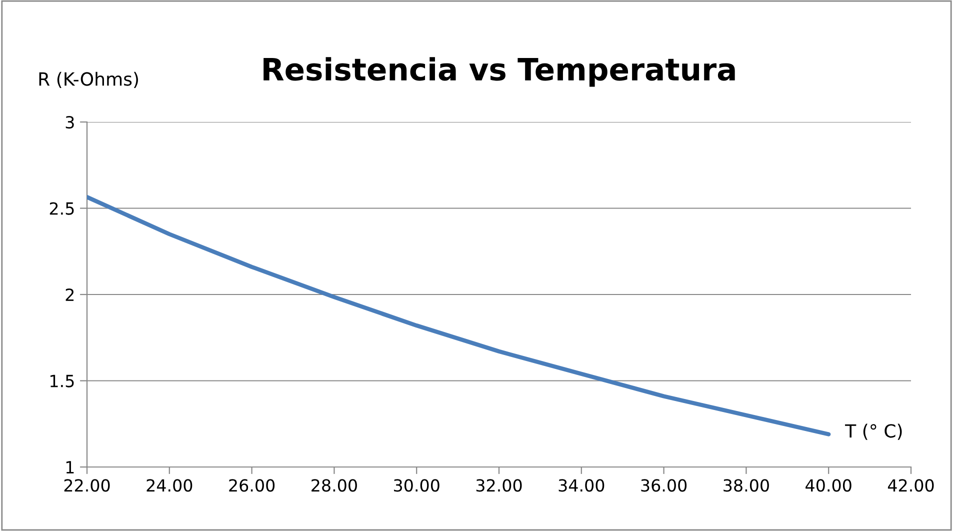 Image resolution: width=953 pixels, height=531 pixels. I want to click on x-tick-label: 36.00, so click(664, 485).